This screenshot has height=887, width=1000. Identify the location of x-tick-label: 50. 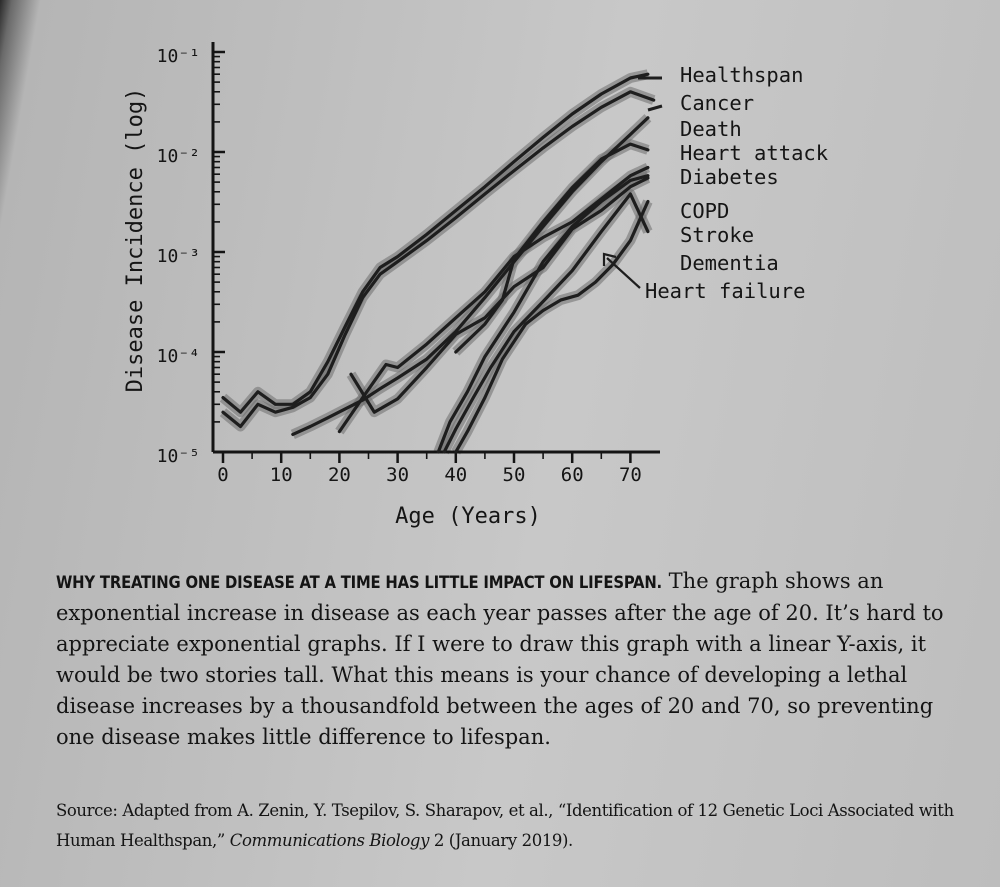
(514, 475).